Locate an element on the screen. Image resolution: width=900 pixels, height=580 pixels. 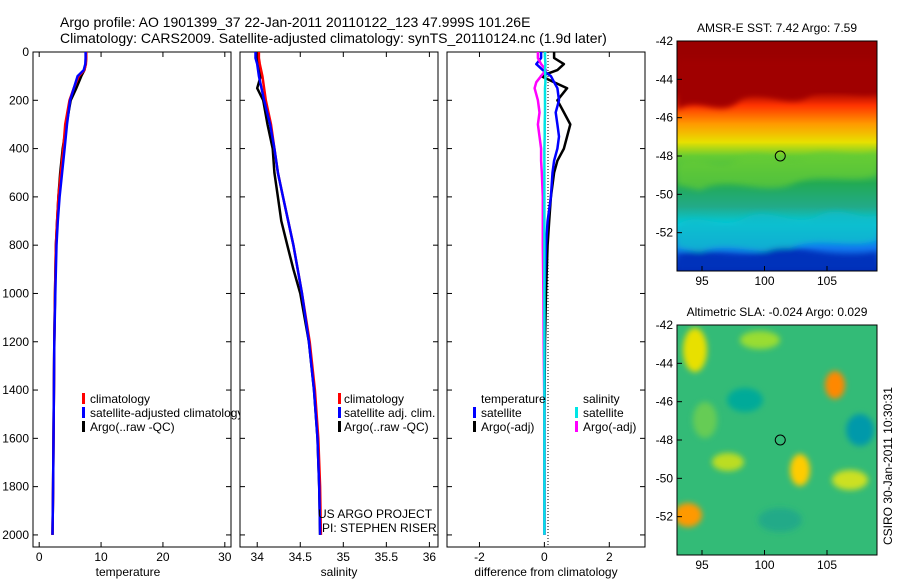
legend-swatch-sal-argo is located at coordinates (576, 426).